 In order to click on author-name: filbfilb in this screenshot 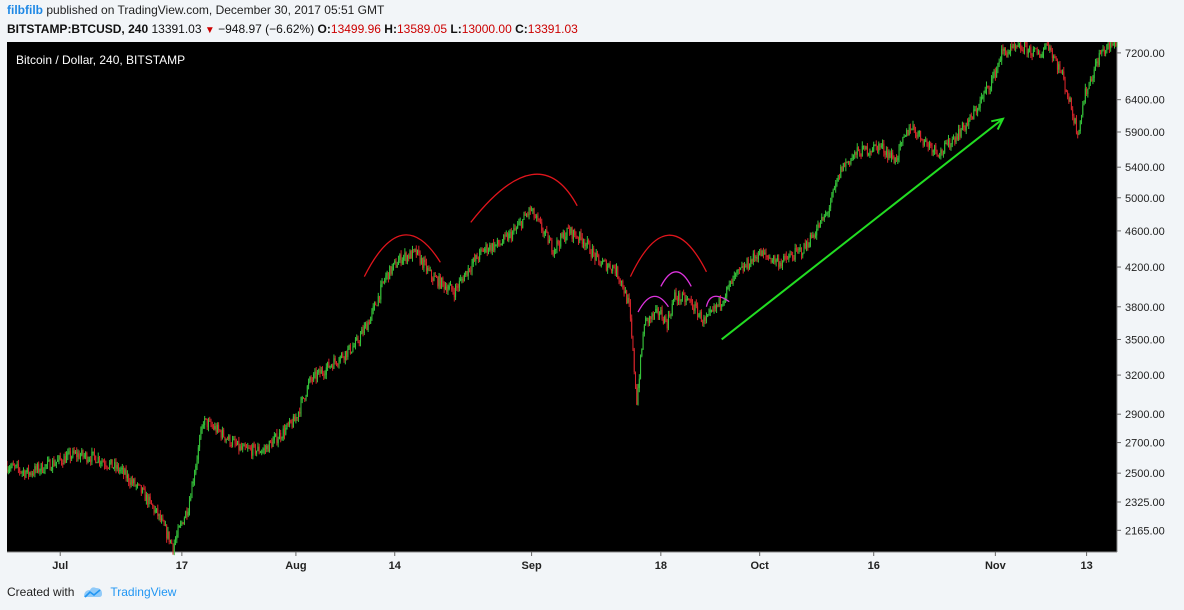, I will do `click(25, 10)`.